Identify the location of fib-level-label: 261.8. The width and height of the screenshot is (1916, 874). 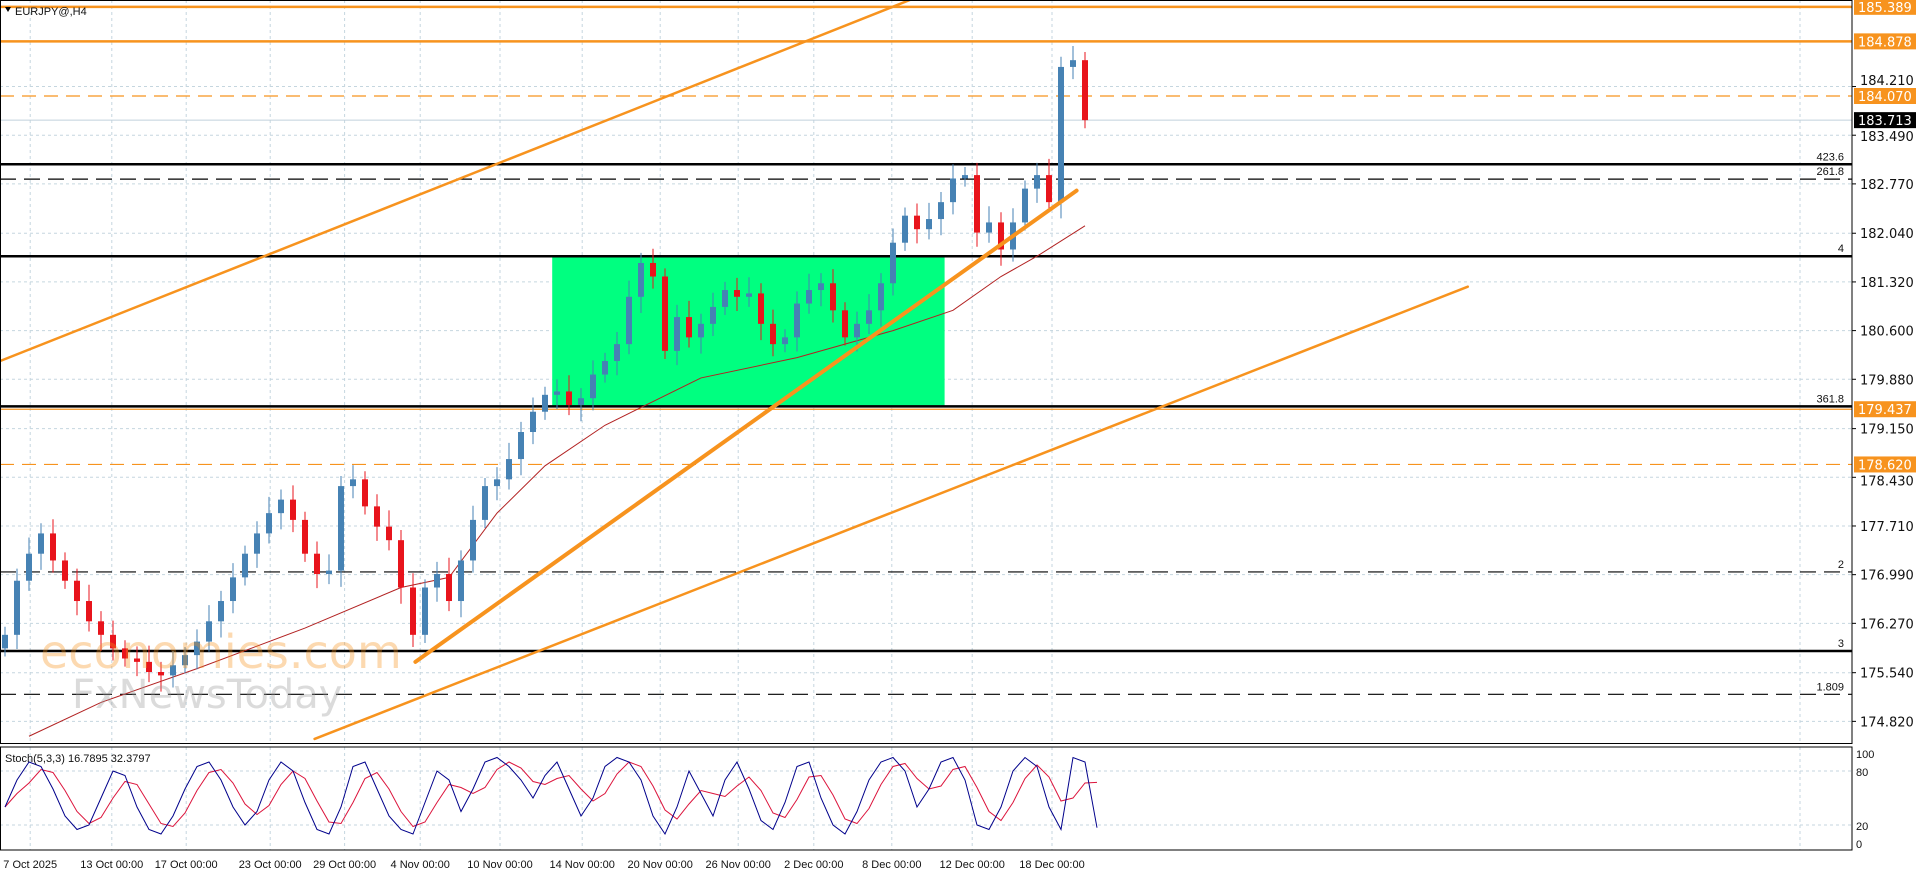
(1830, 172).